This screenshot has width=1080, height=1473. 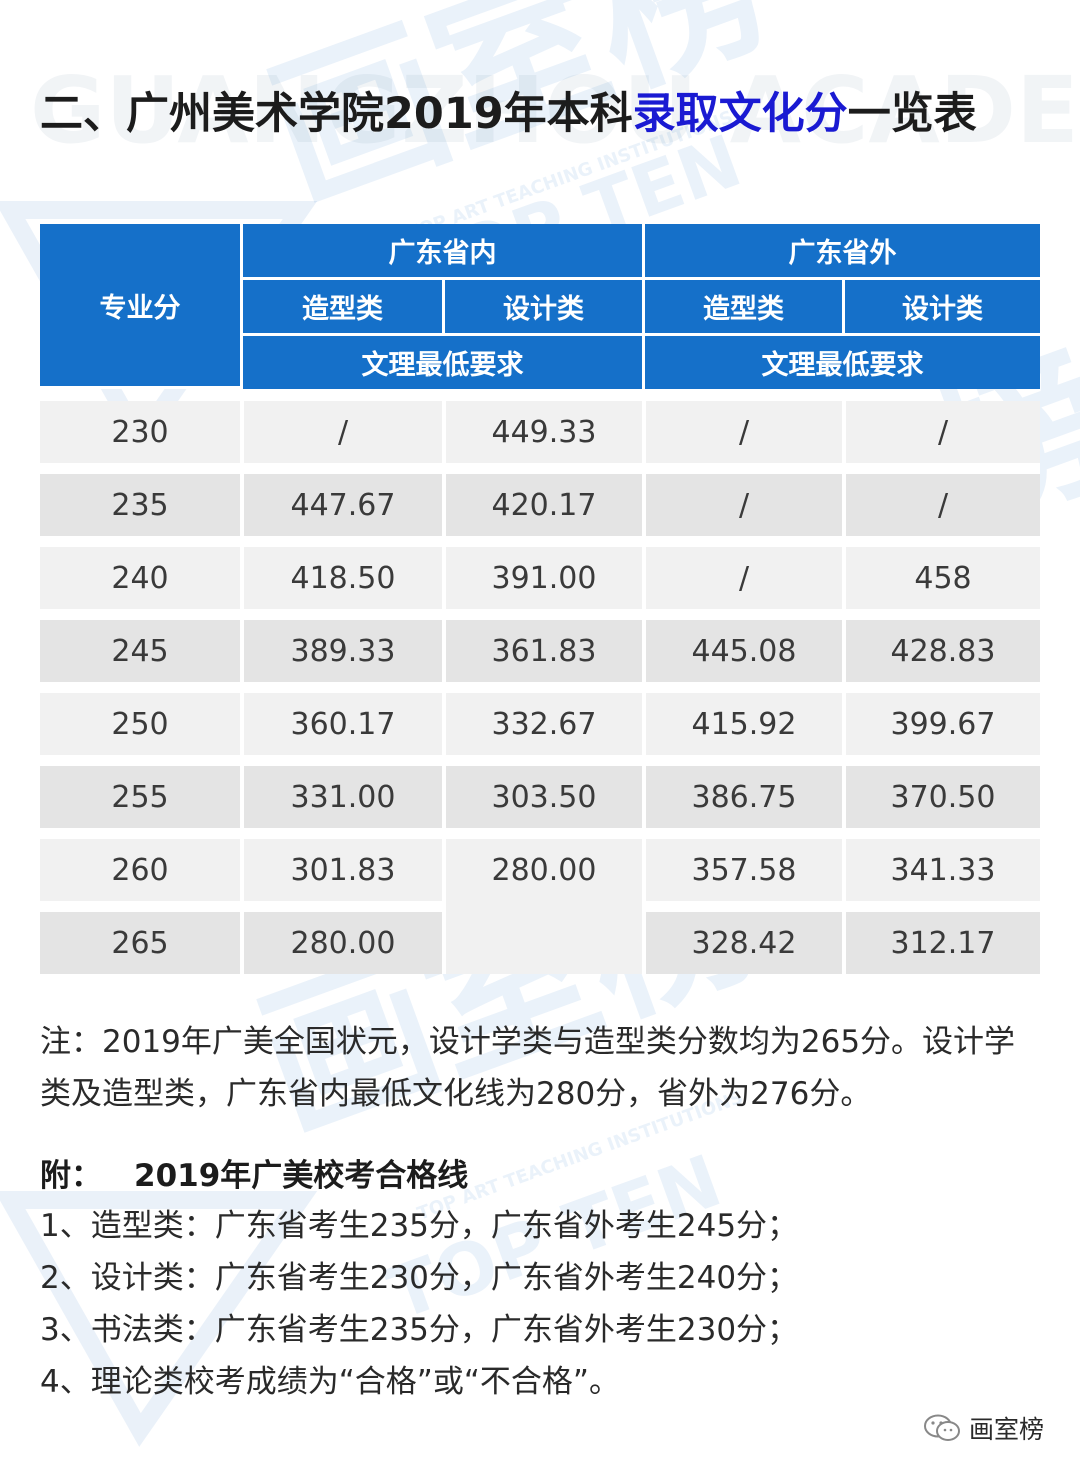 I want to click on page-title: 二、广州美术学院2019年本科录取文化分一览表, so click(x=508, y=114).